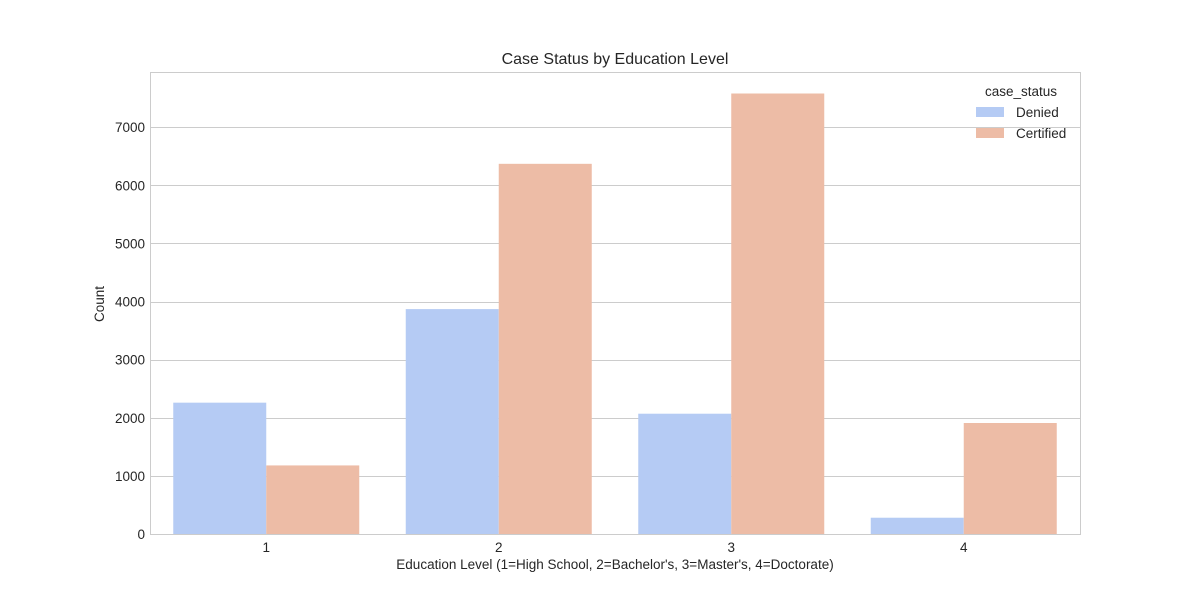  Describe the element at coordinates (990, 112) in the screenshot. I see `legend-swatch-denied` at that location.